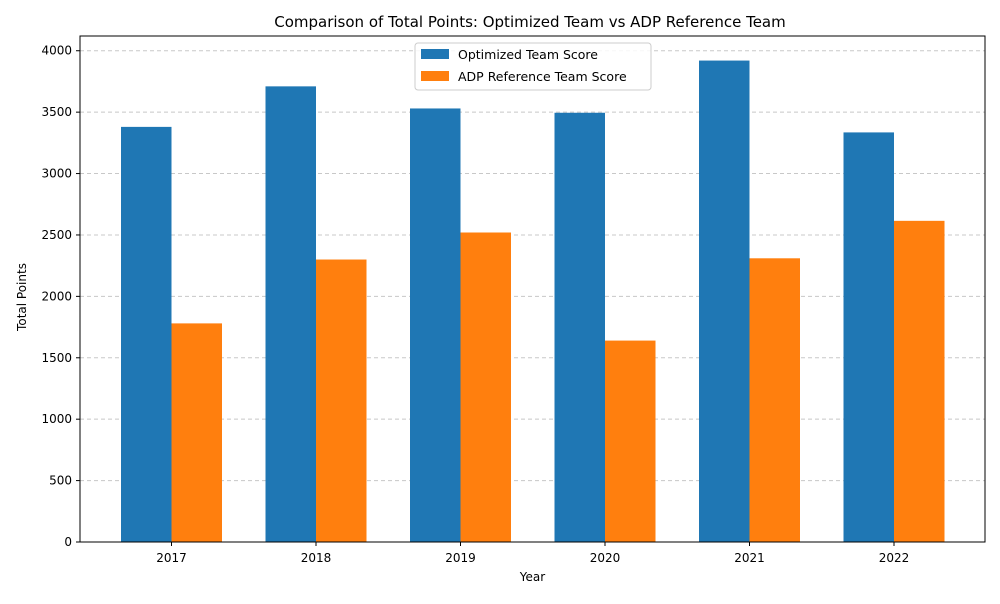 The width and height of the screenshot is (1000, 604). I want to click on y-axis-label: Total Points, so click(22, 297).